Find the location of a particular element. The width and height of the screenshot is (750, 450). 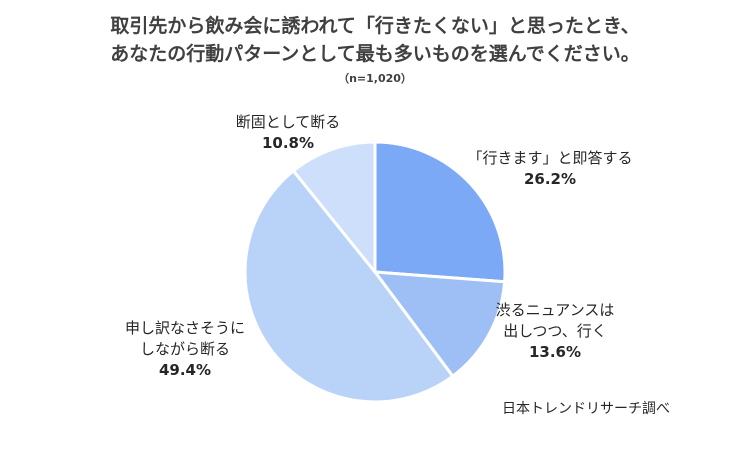

title-line-2: あなたの行動パターンとして最も多いものを選んでください。 is located at coordinates (375, 54).